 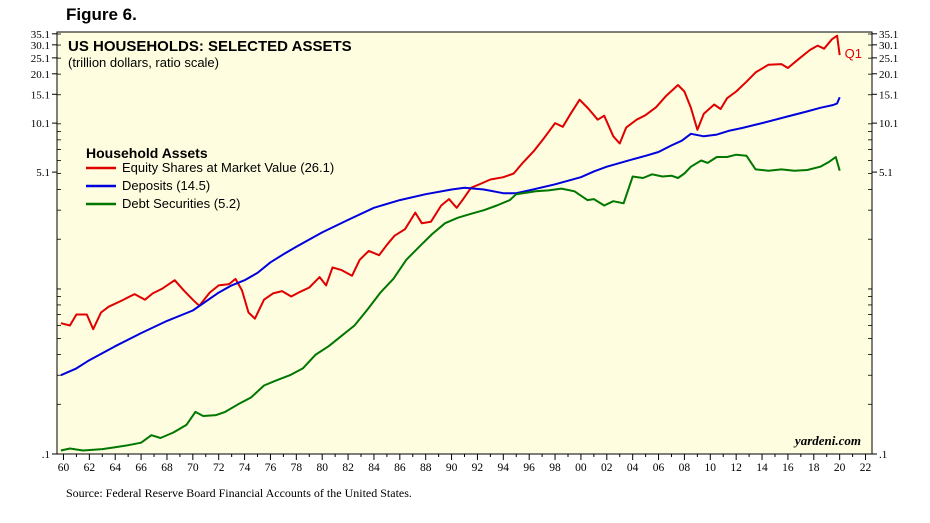 What do you see at coordinates (426, 468) in the screenshot?
I see `x-tick-label: 88` at bounding box center [426, 468].